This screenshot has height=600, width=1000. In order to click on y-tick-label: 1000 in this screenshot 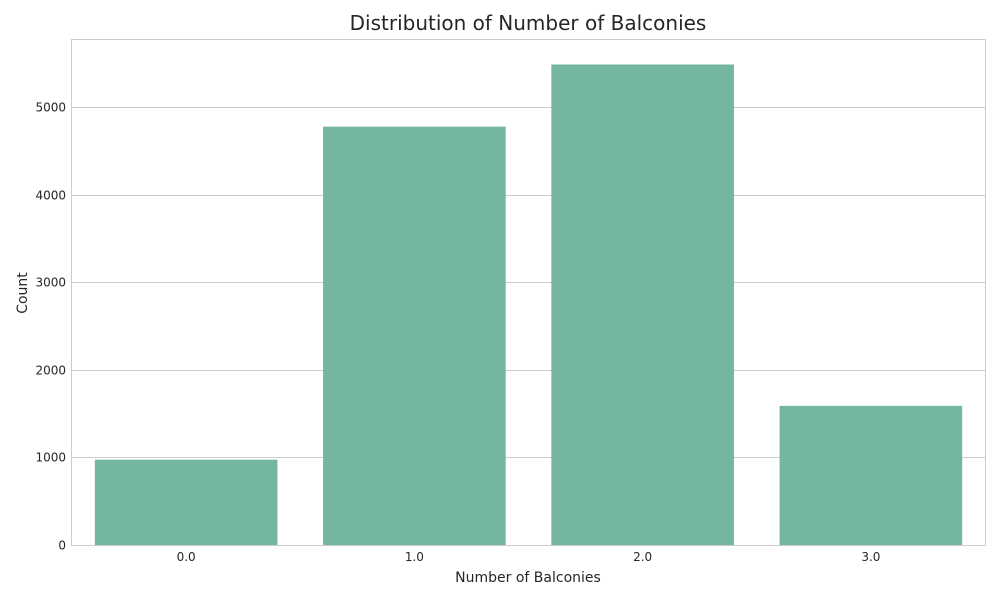, I will do `click(50, 458)`.